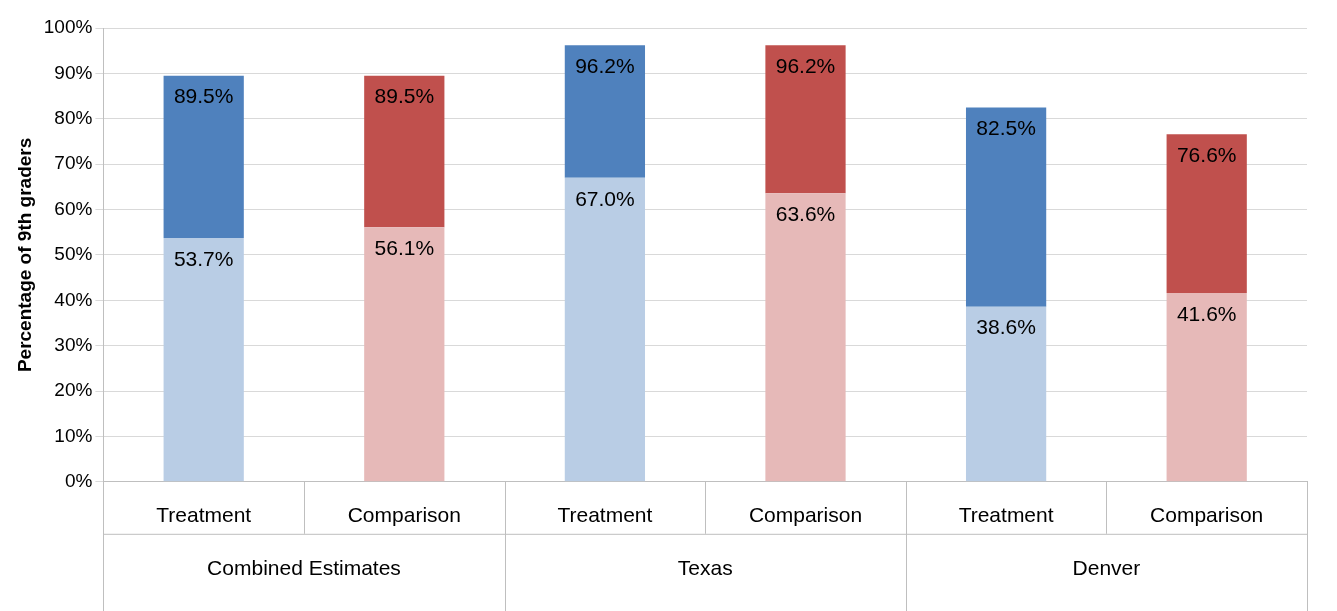 This screenshot has height=611, width=1337. What do you see at coordinates (73, 72) in the screenshot?
I see `y-tick-label: 90%` at bounding box center [73, 72].